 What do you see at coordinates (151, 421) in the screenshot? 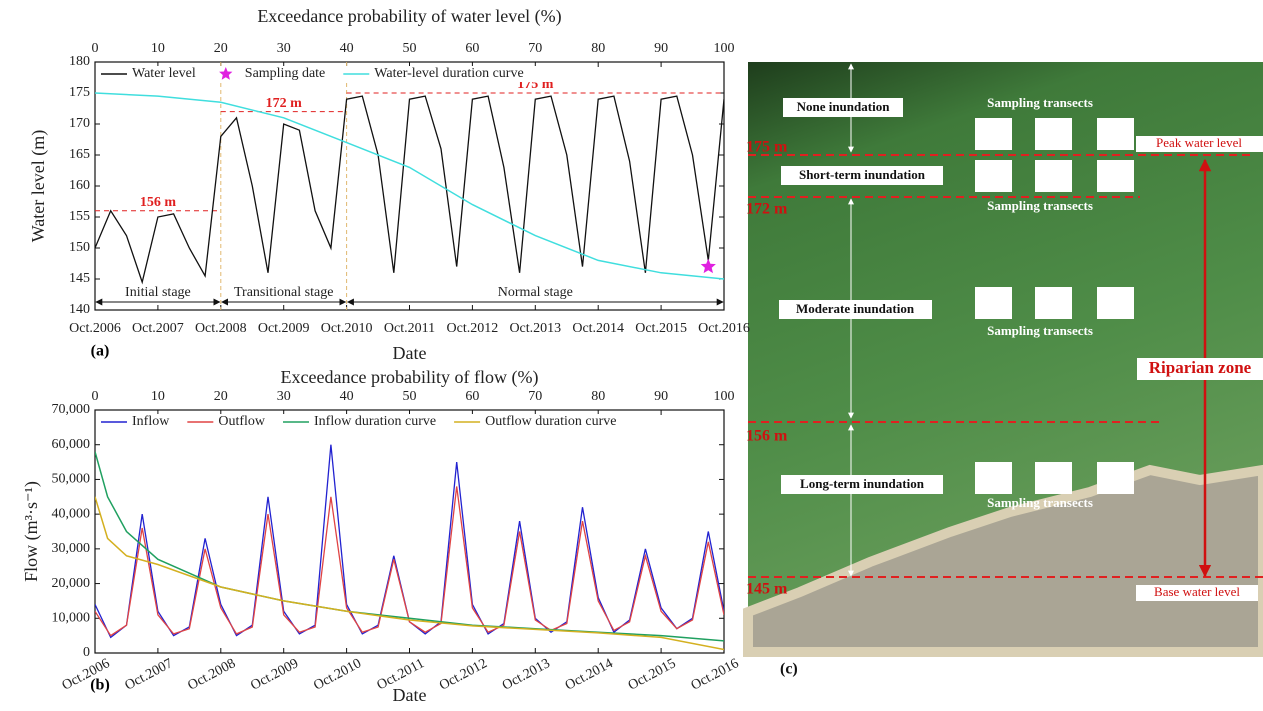
I see `legend-label: Inflow` at bounding box center [151, 421].